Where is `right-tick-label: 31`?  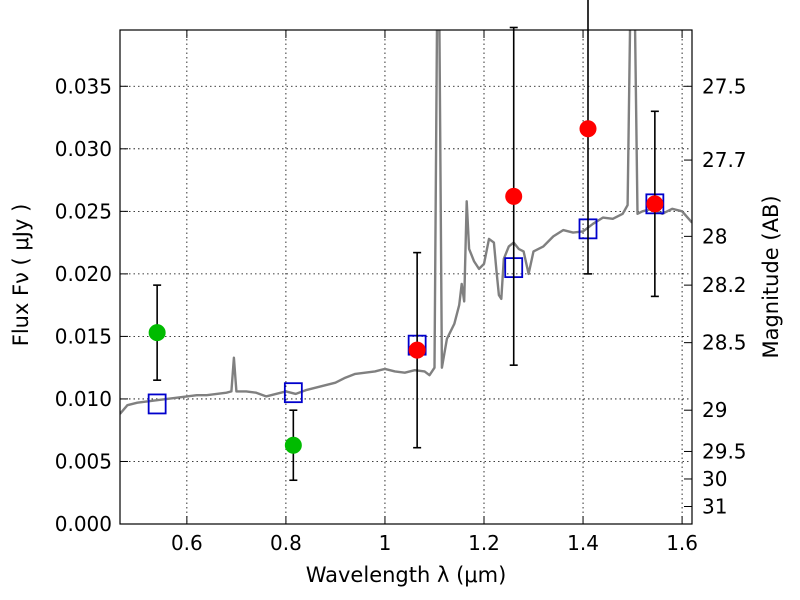 right-tick-label: 31 is located at coordinates (714, 506).